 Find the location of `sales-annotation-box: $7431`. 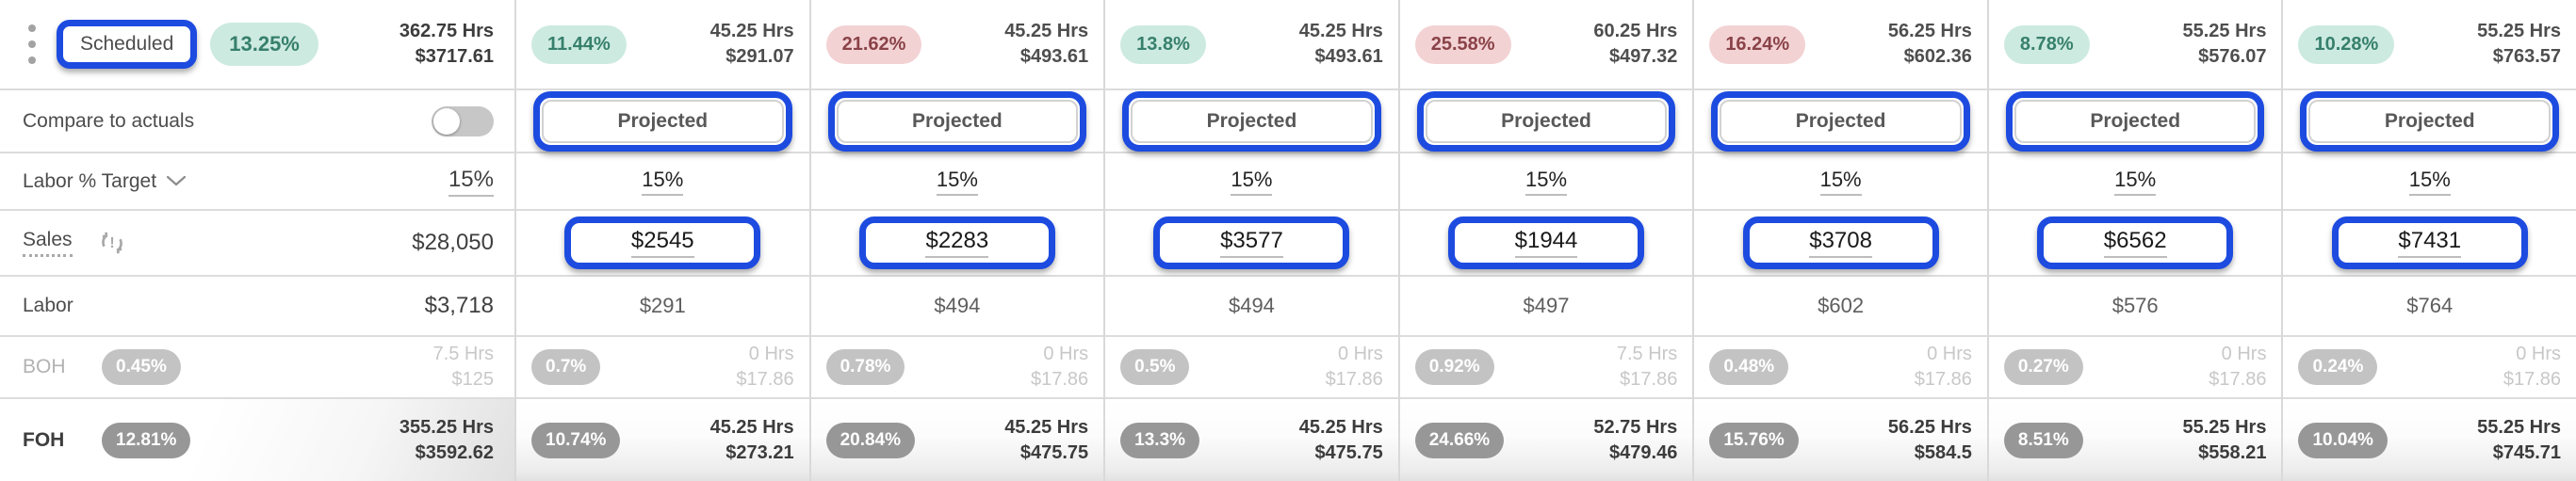

sales-annotation-box: $7431 is located at coordinates (2429, 242).